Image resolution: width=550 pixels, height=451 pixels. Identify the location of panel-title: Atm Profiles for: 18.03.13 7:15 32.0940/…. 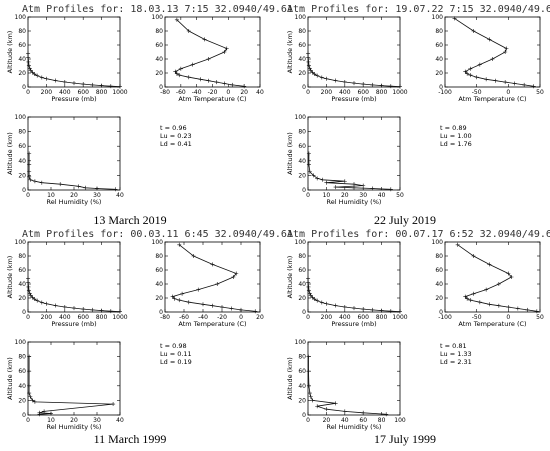
(157, 9).